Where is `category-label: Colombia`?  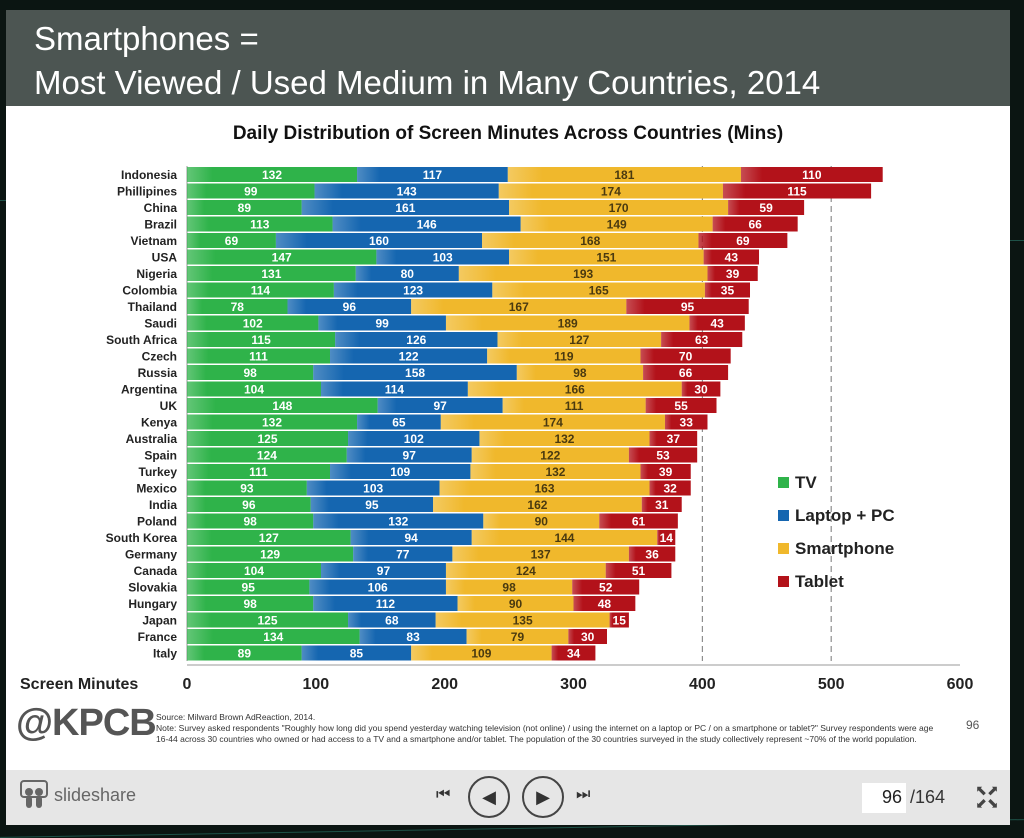 category-label: Colombia is located at coordinates (149, 291).